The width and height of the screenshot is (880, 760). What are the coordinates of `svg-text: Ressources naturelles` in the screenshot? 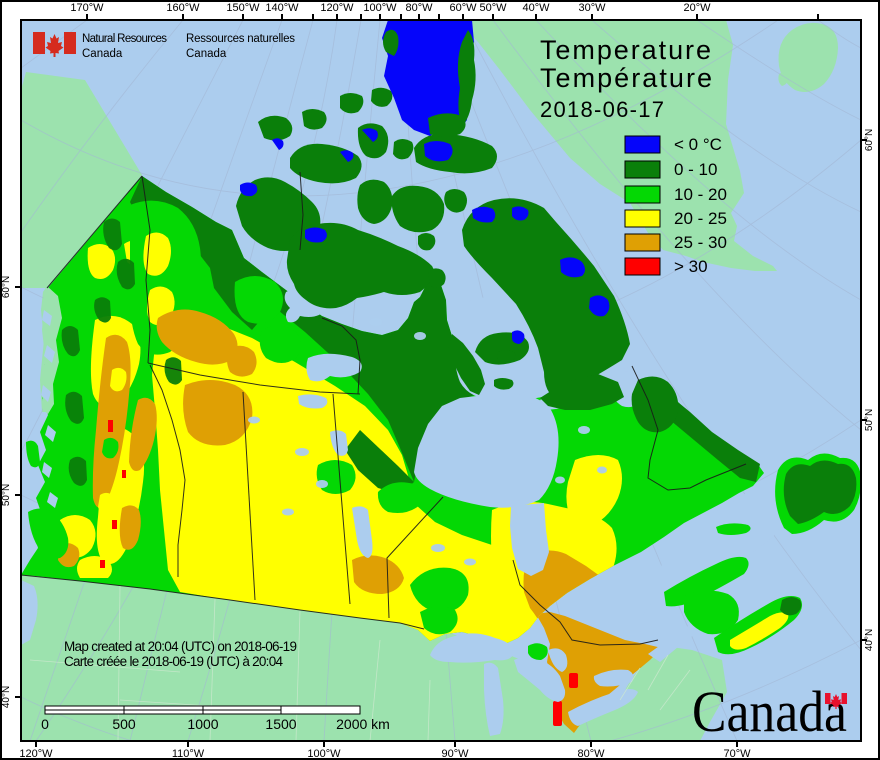 It's located at (240, 39).